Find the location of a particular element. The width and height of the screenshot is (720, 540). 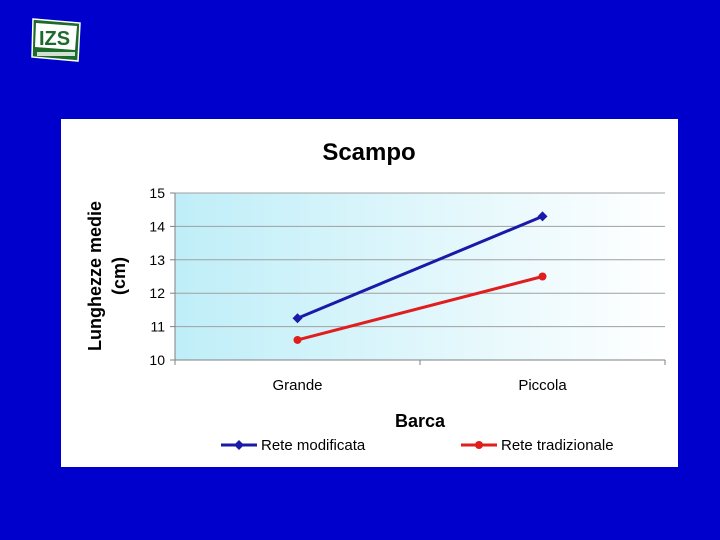

y-tick-label: 14 is located at coordinates (157, 226).